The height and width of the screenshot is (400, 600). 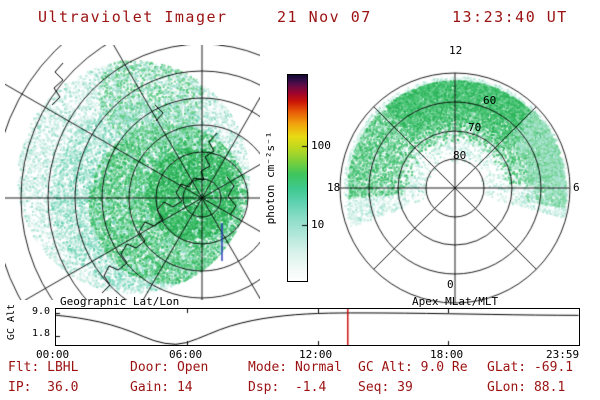 I want to click on colorbar-units-label: photon cm⁻²s⁻¹, so click(x=270, y=178).